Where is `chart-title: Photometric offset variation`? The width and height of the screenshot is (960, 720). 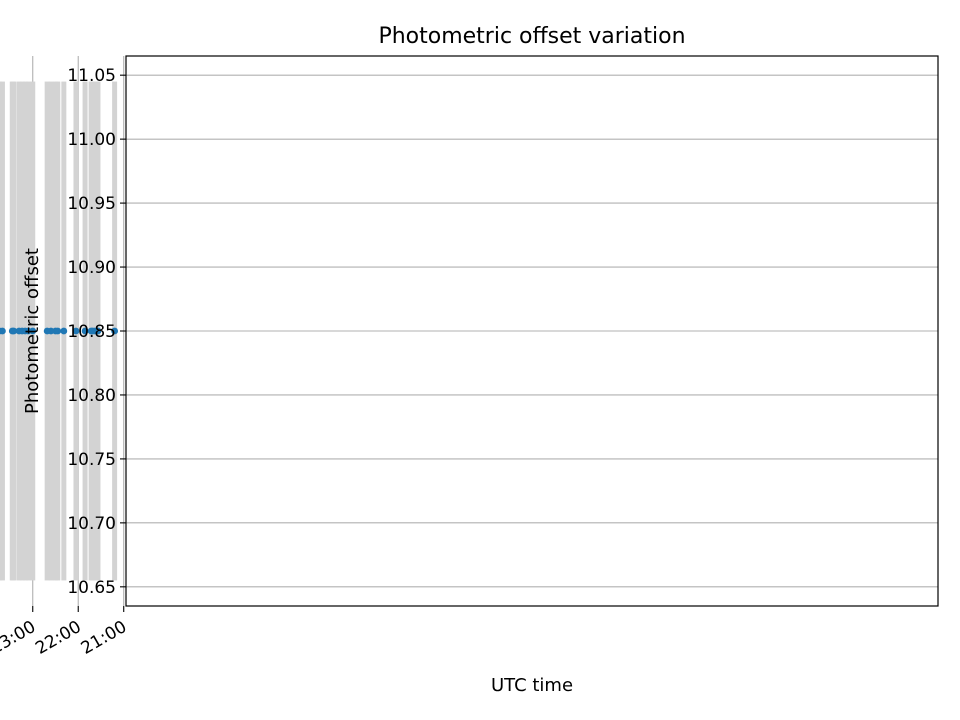 chart-title: Photometric offset variation is located at coordinates (531, 36).